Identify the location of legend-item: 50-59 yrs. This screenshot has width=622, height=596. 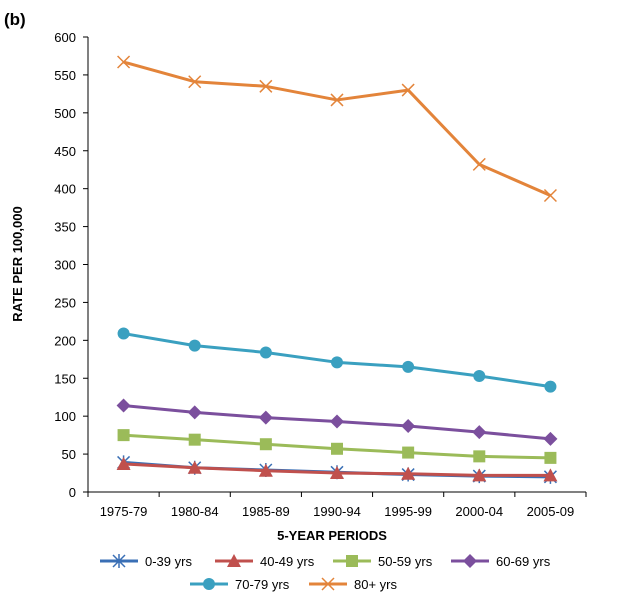
(383, 561).